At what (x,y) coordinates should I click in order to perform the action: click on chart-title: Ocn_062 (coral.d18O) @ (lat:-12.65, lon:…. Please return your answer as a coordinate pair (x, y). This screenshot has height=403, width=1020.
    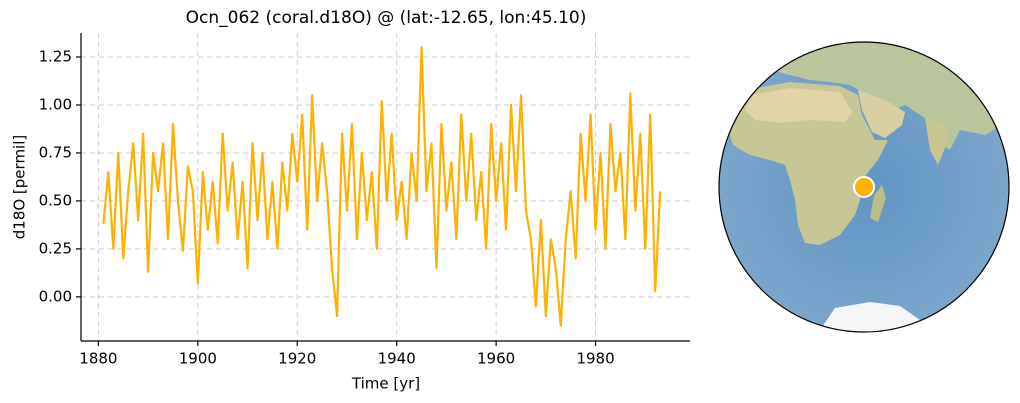
    Looking at the image, I should click on (386, 18).